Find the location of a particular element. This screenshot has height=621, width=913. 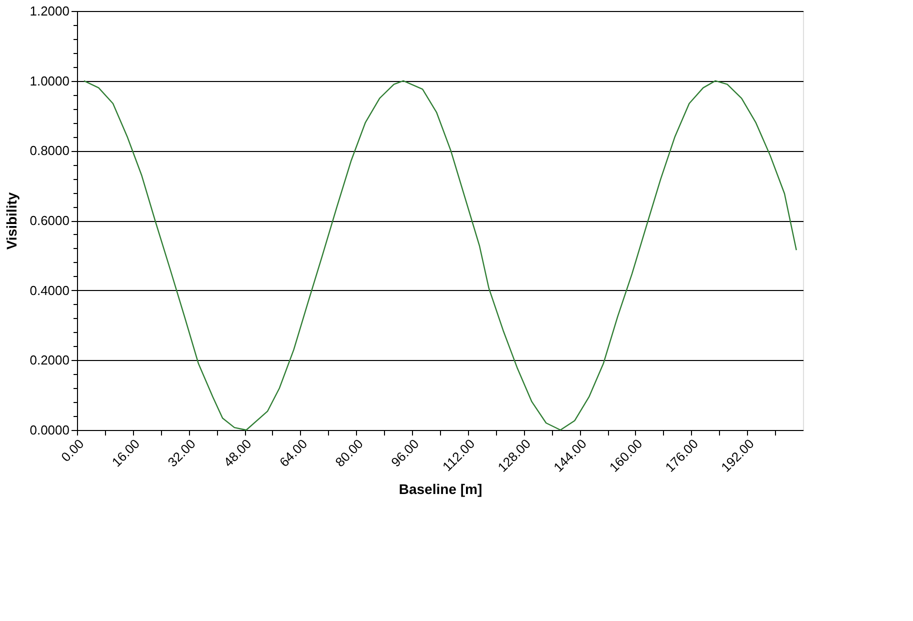

y-tick-label: 0.2000 is located at coordinates (50, 360).